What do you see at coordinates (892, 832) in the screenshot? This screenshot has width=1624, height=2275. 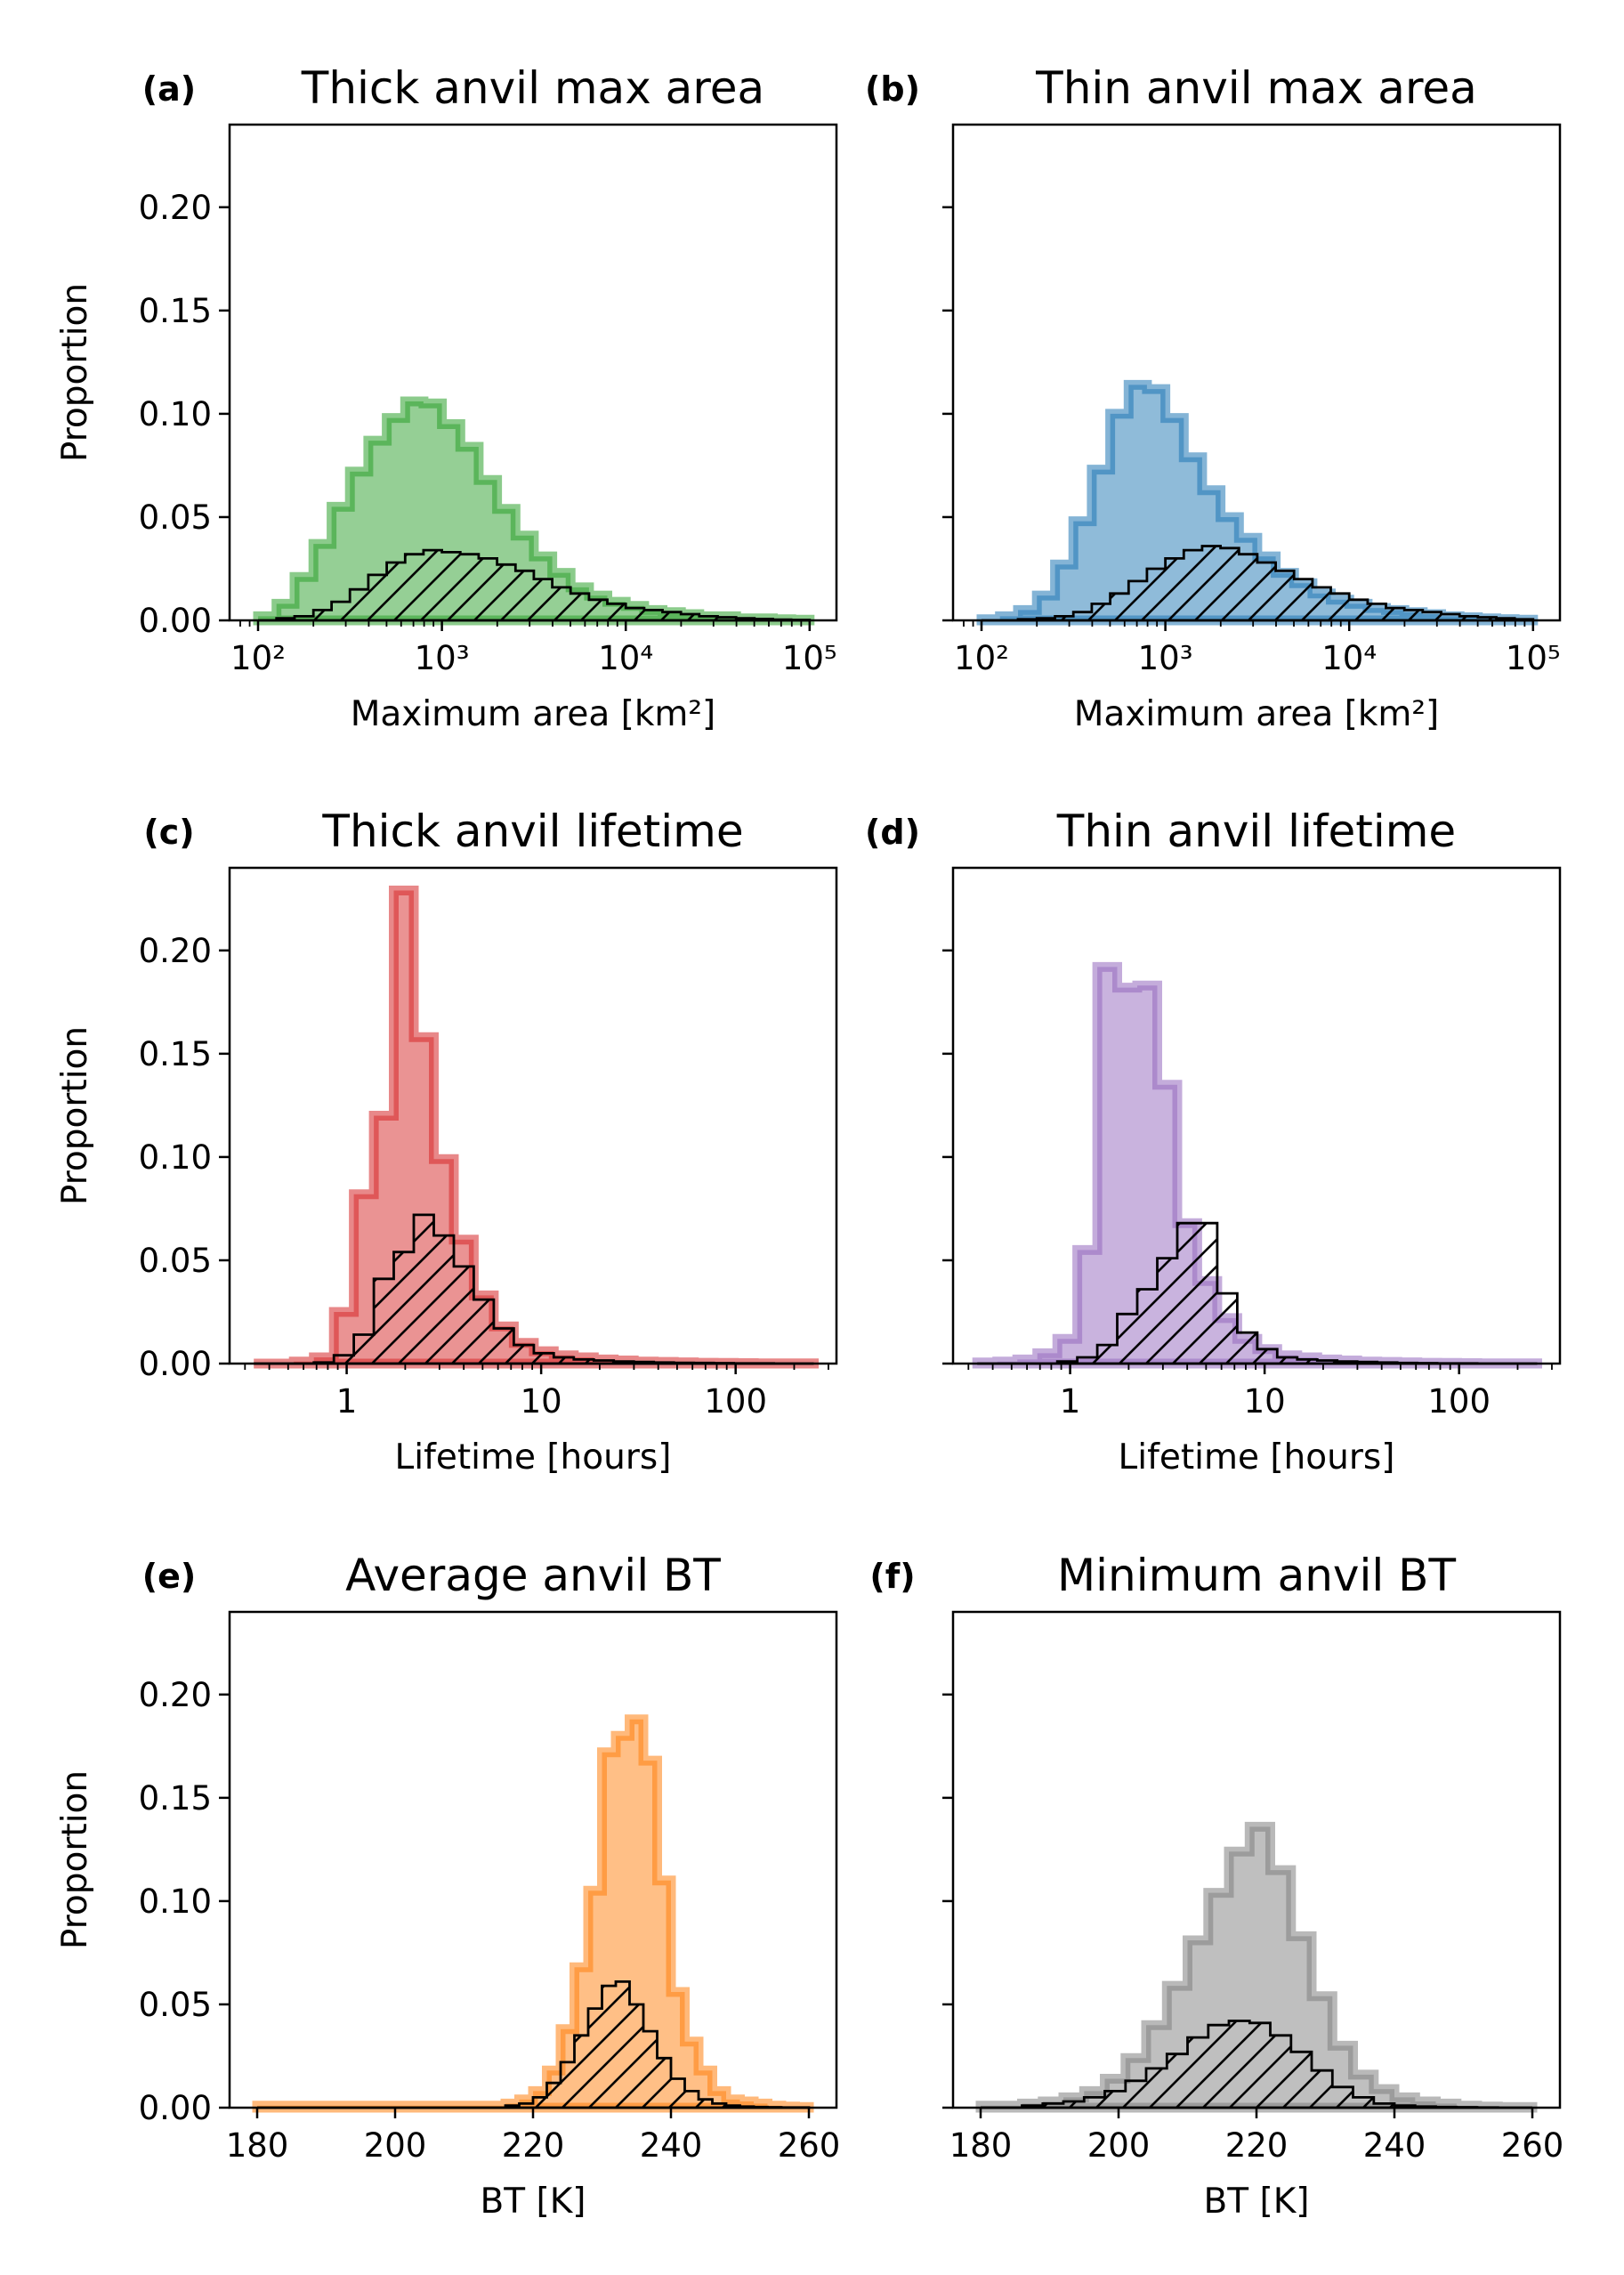 I see `panel-letter: (d)` at bounding box center [892, 832].